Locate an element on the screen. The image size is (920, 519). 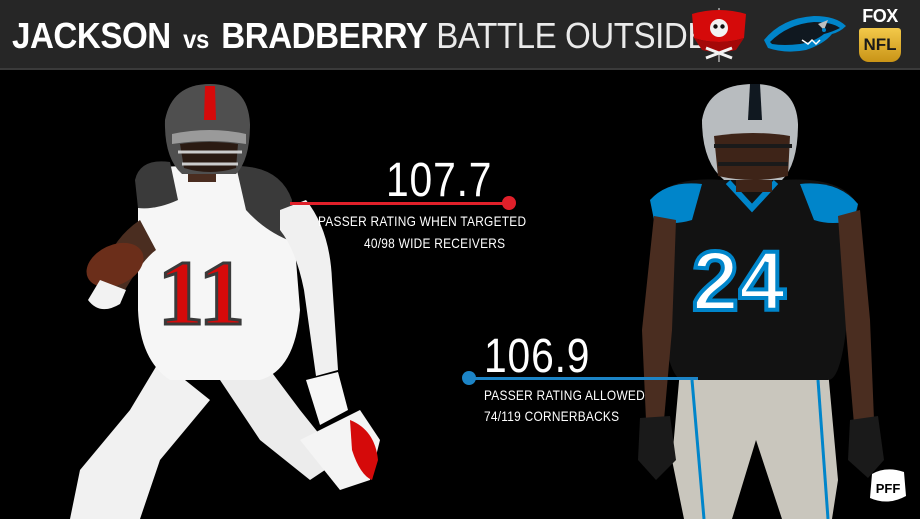
stat-value-cornerback: 106.9 is located at coordinates (537, 356).